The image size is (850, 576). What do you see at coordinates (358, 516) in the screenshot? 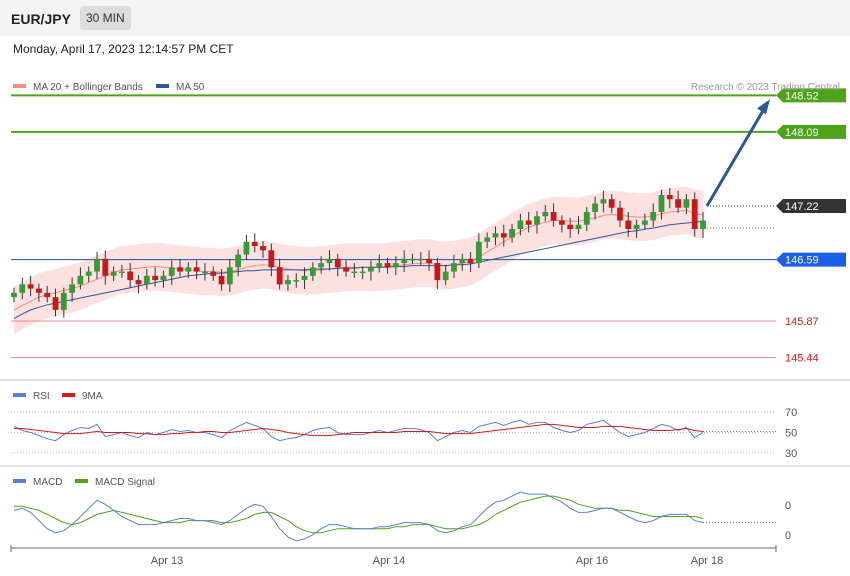
I see `macd-line` at bounding box center [358, 516].